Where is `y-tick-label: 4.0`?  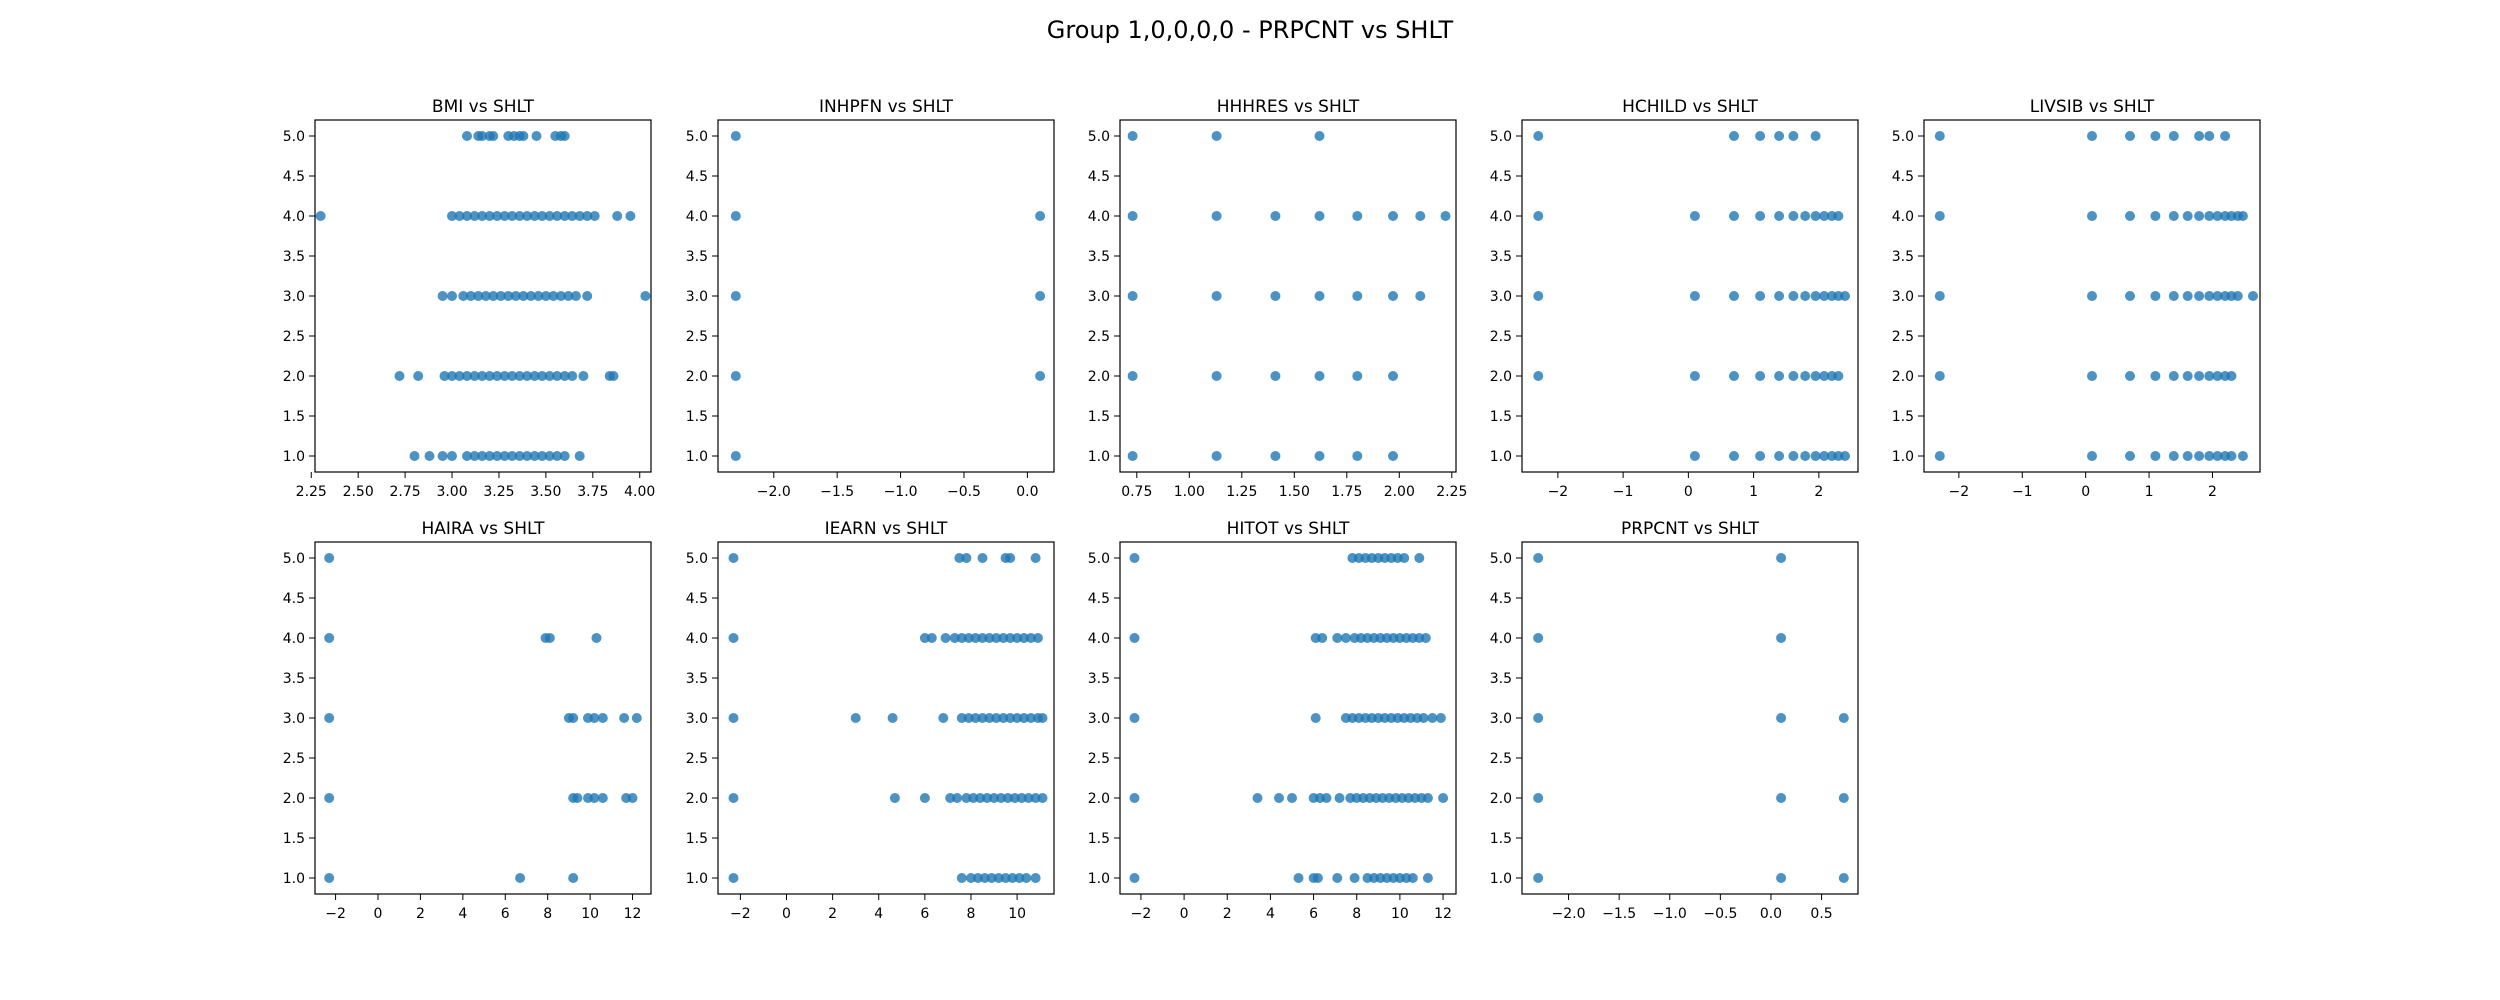
y-tick-label: 4.0 is located at coordinates (1501, 217).